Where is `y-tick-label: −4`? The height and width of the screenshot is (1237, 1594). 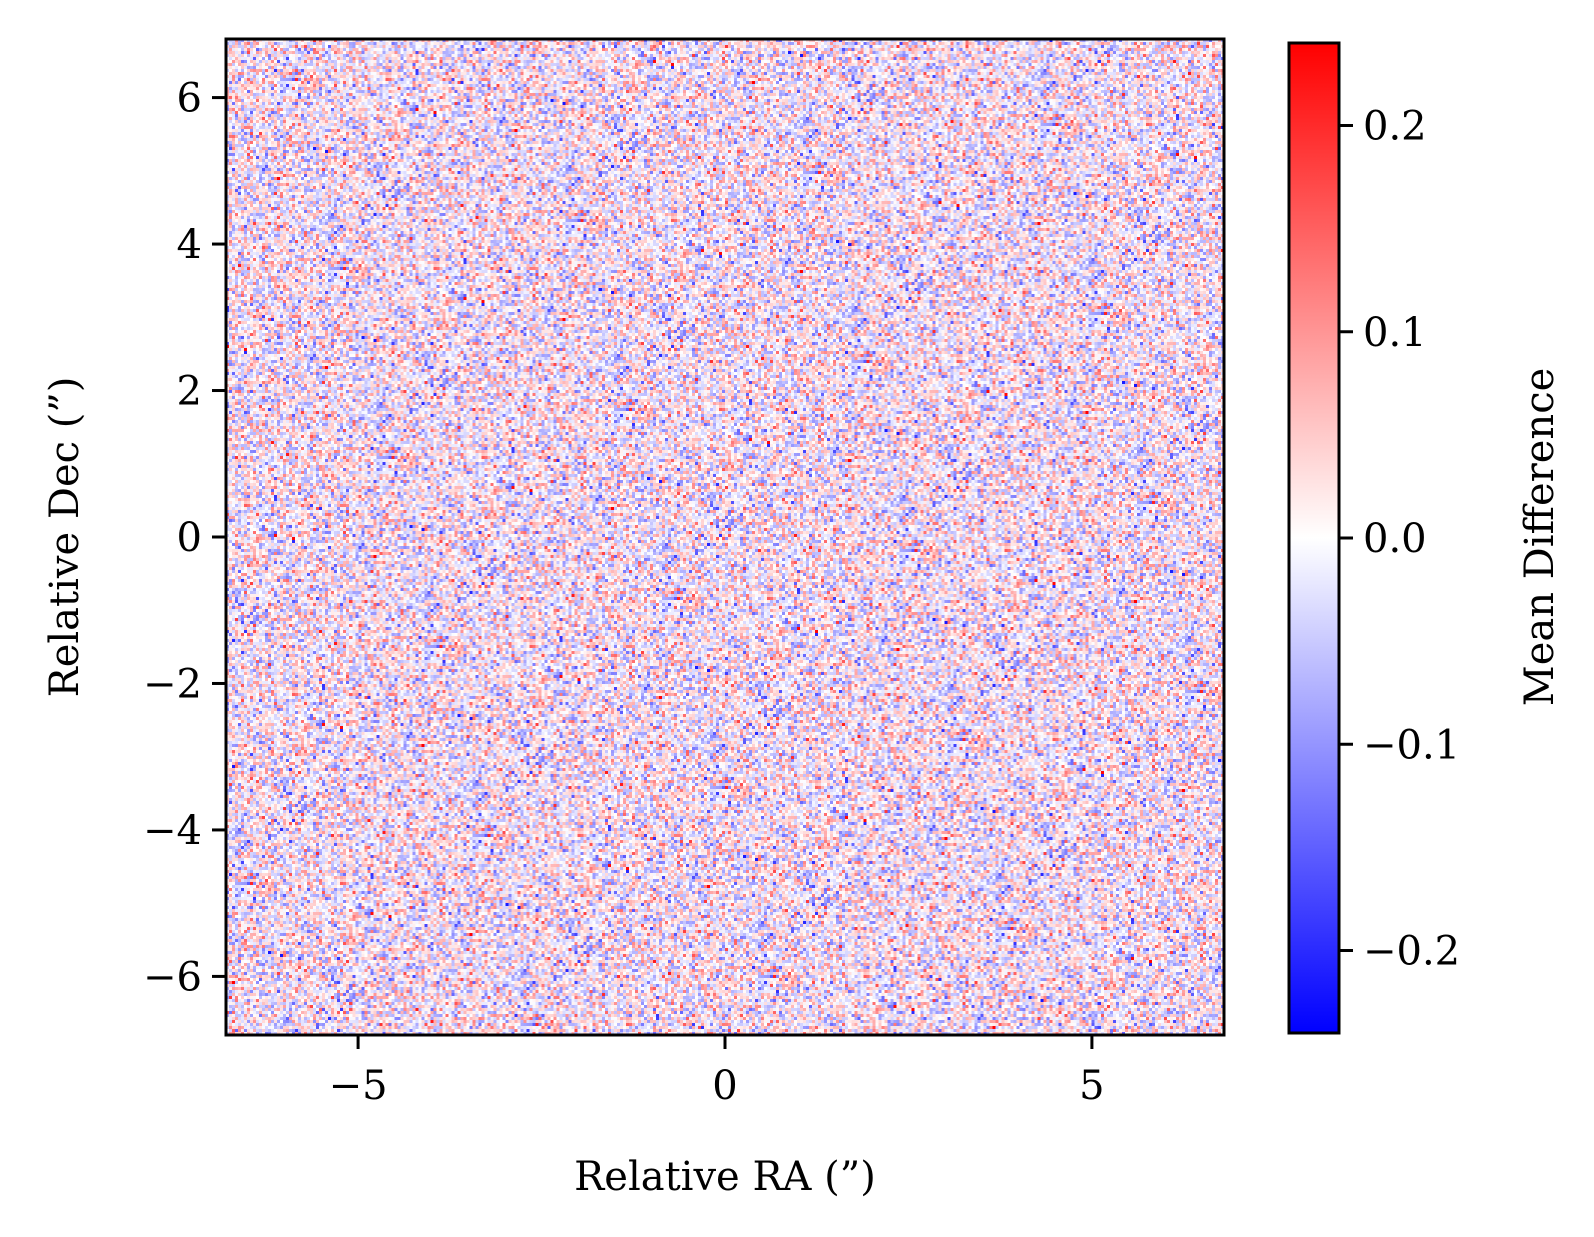
y-tick-label: −4 is located at coordinates (172, 831).